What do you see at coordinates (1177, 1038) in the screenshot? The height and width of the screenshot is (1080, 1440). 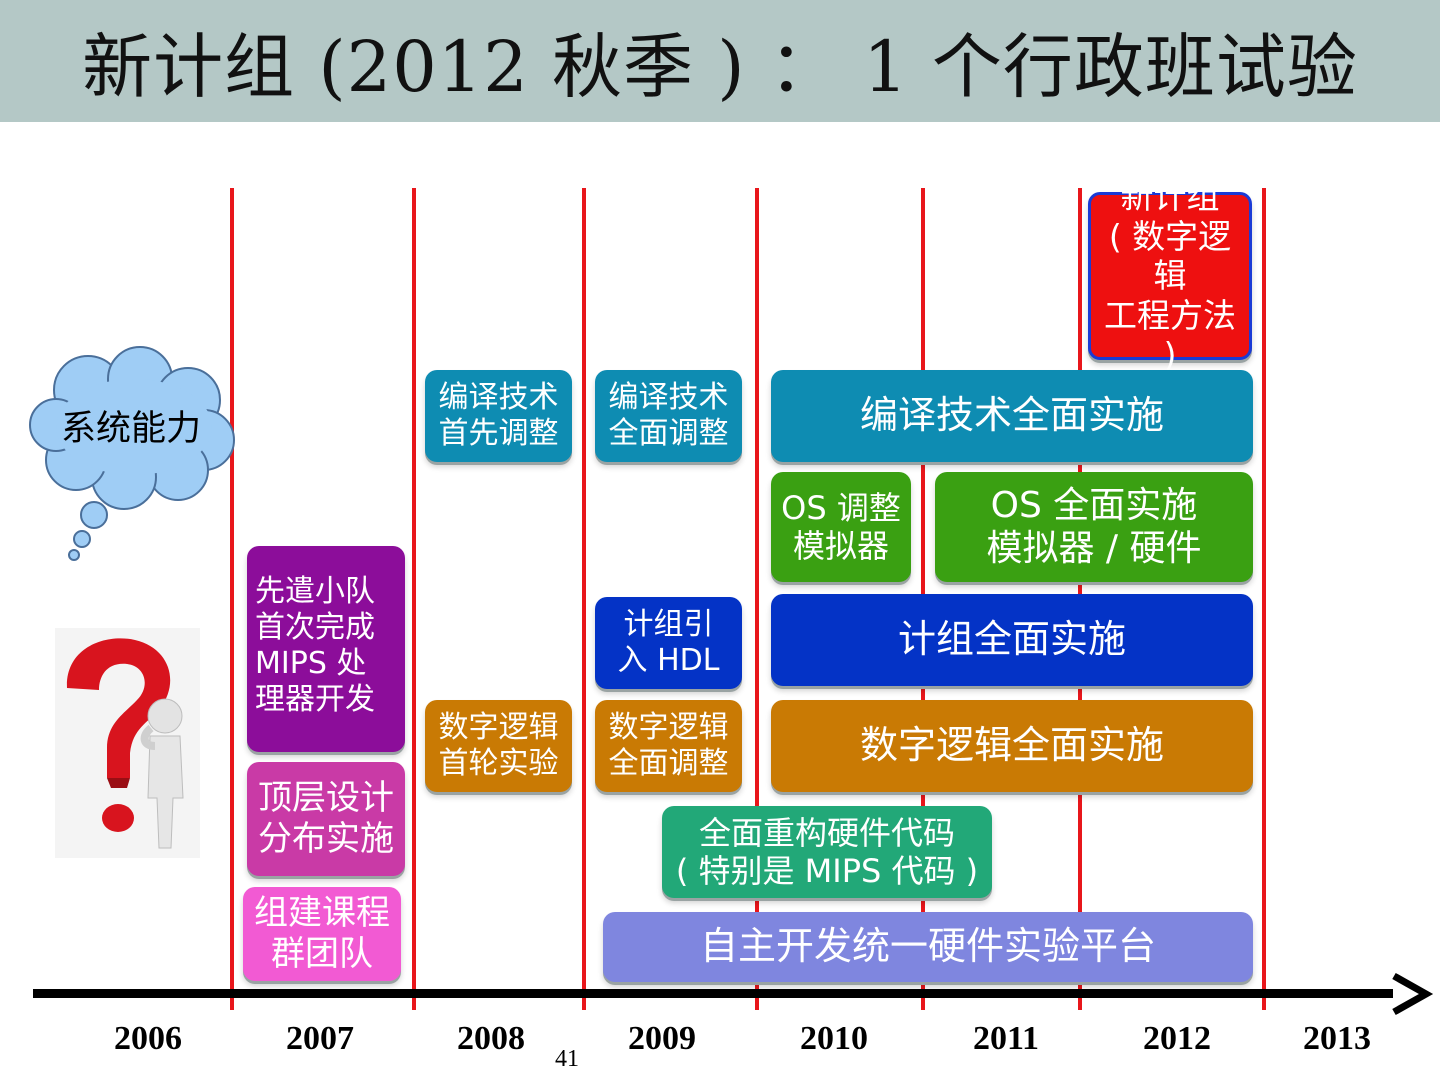 I see `year-label: 2012` at bounding box center [1177, 1038].